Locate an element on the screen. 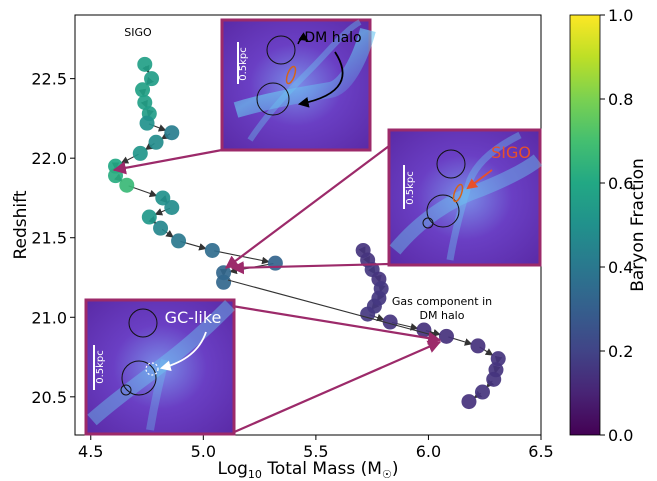 The width and height of the screenshot is (657, 481). annotation-gas-line2: DM halo is located at coordinates (442, 315).